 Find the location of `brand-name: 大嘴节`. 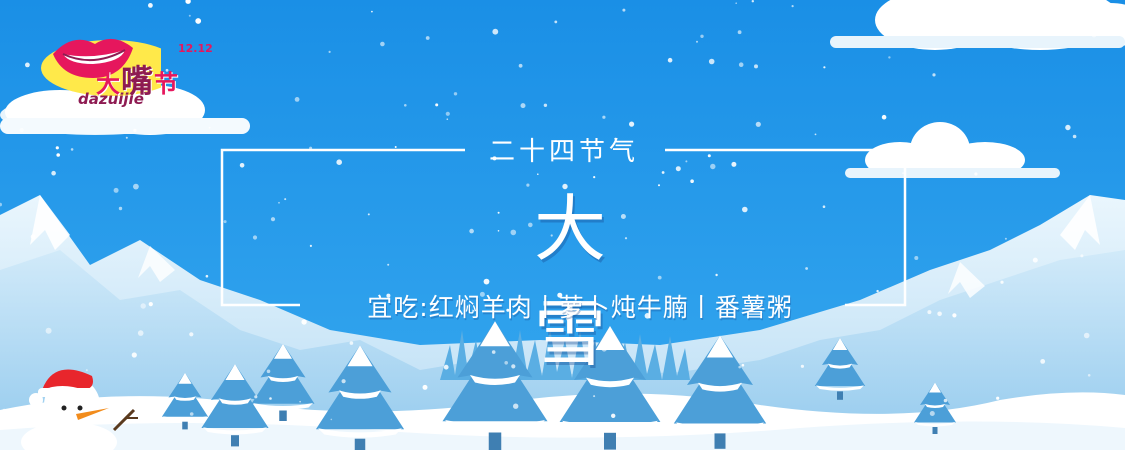

brand-name: 大嘴节 is located at coordinates (137, 79).